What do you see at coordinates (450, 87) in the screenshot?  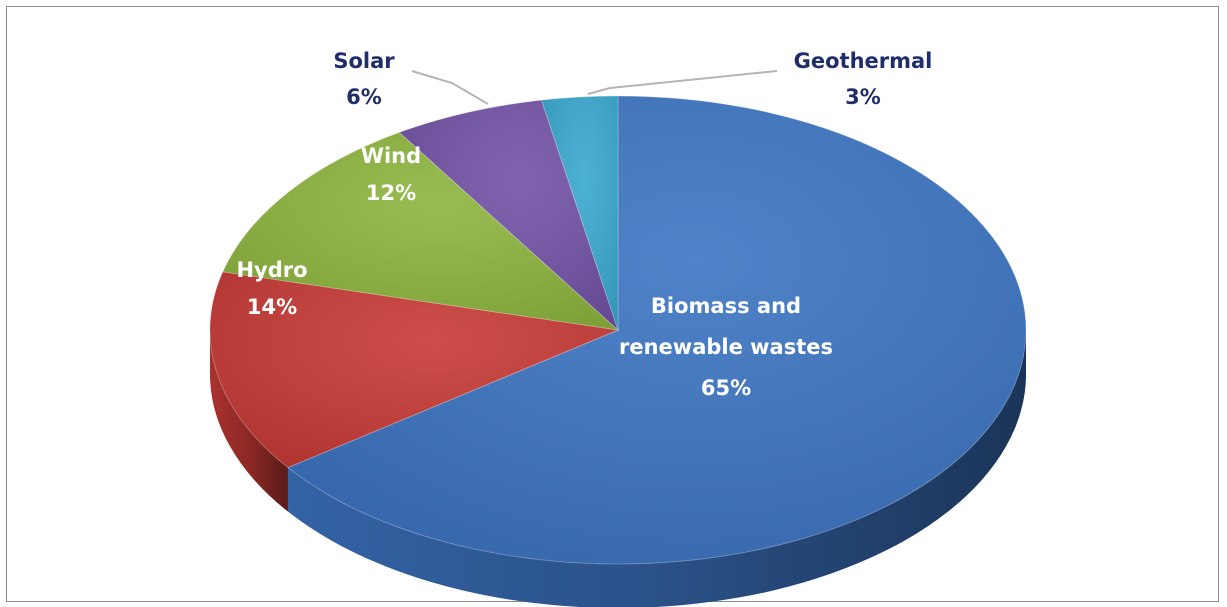 I see `leader-line-solar` at bounding box center [450, 87].